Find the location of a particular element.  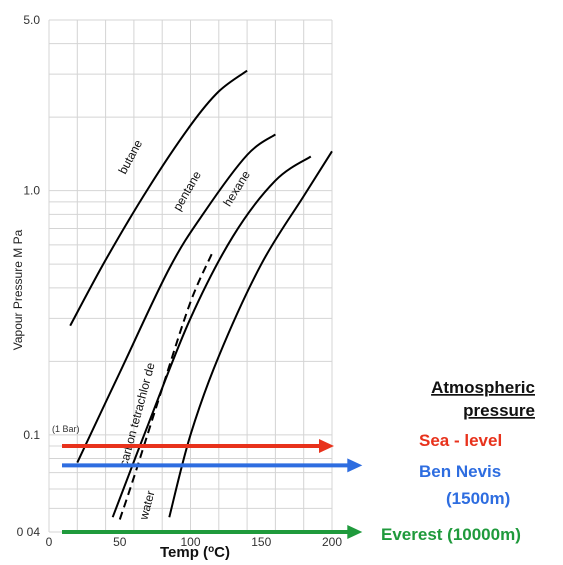

ben-nevis-label: Ben Nevis is located at coordinates (460, 471).